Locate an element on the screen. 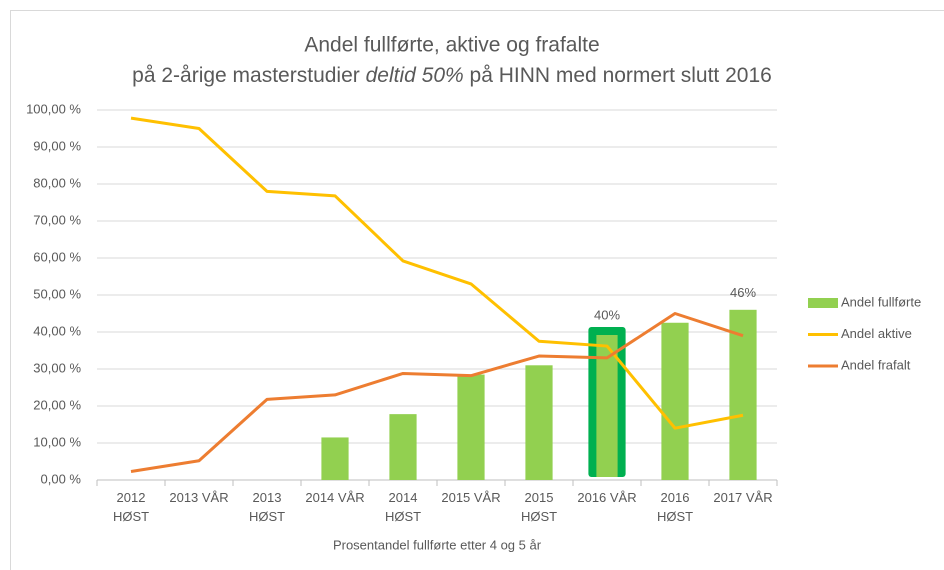 The image size is (944, 570). legend-swatch is located at coordinates (823, 303).